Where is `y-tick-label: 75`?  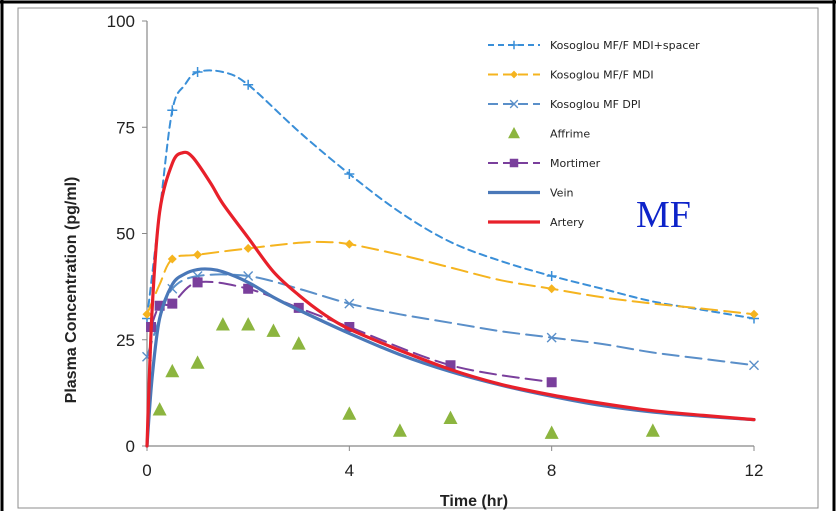 y-tick-label: 75 is located at coordinates (125, 127).